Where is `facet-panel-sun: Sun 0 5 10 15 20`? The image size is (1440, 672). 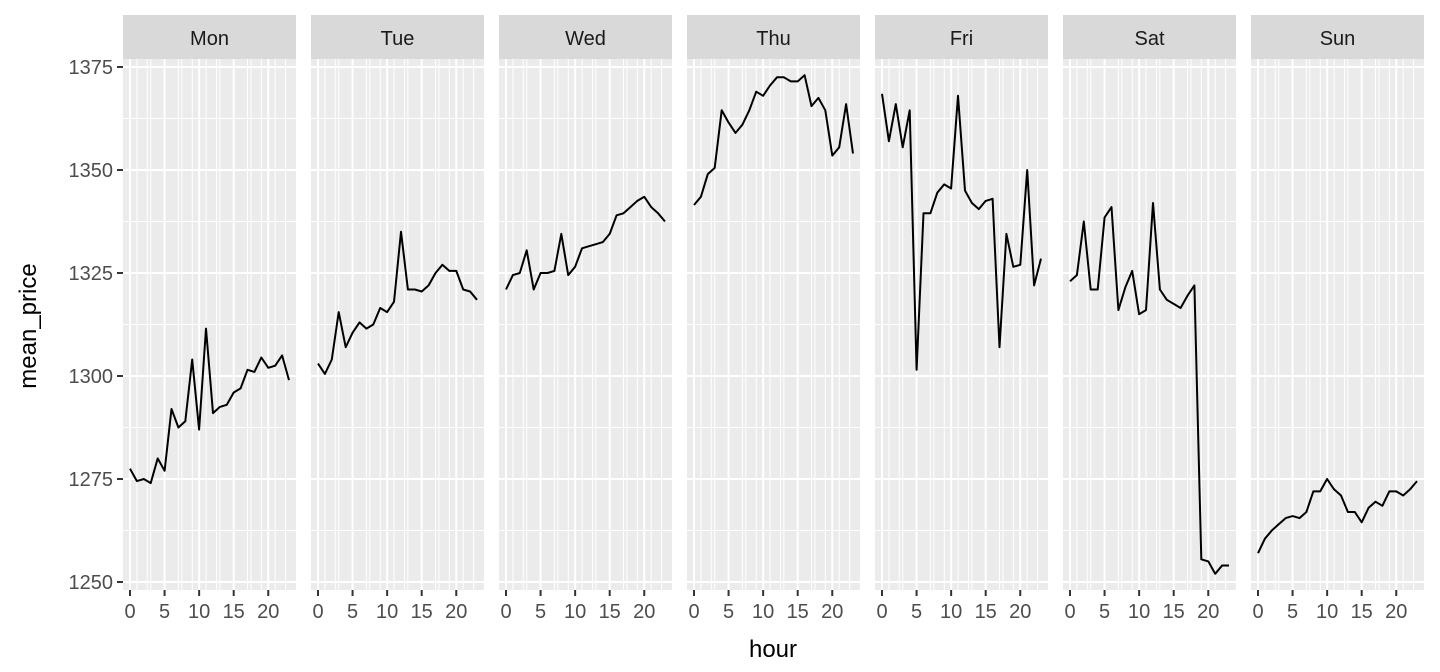
facet-panel-sun: Sun 0 5 10 15 20 is located at coordinates (1337, 319).